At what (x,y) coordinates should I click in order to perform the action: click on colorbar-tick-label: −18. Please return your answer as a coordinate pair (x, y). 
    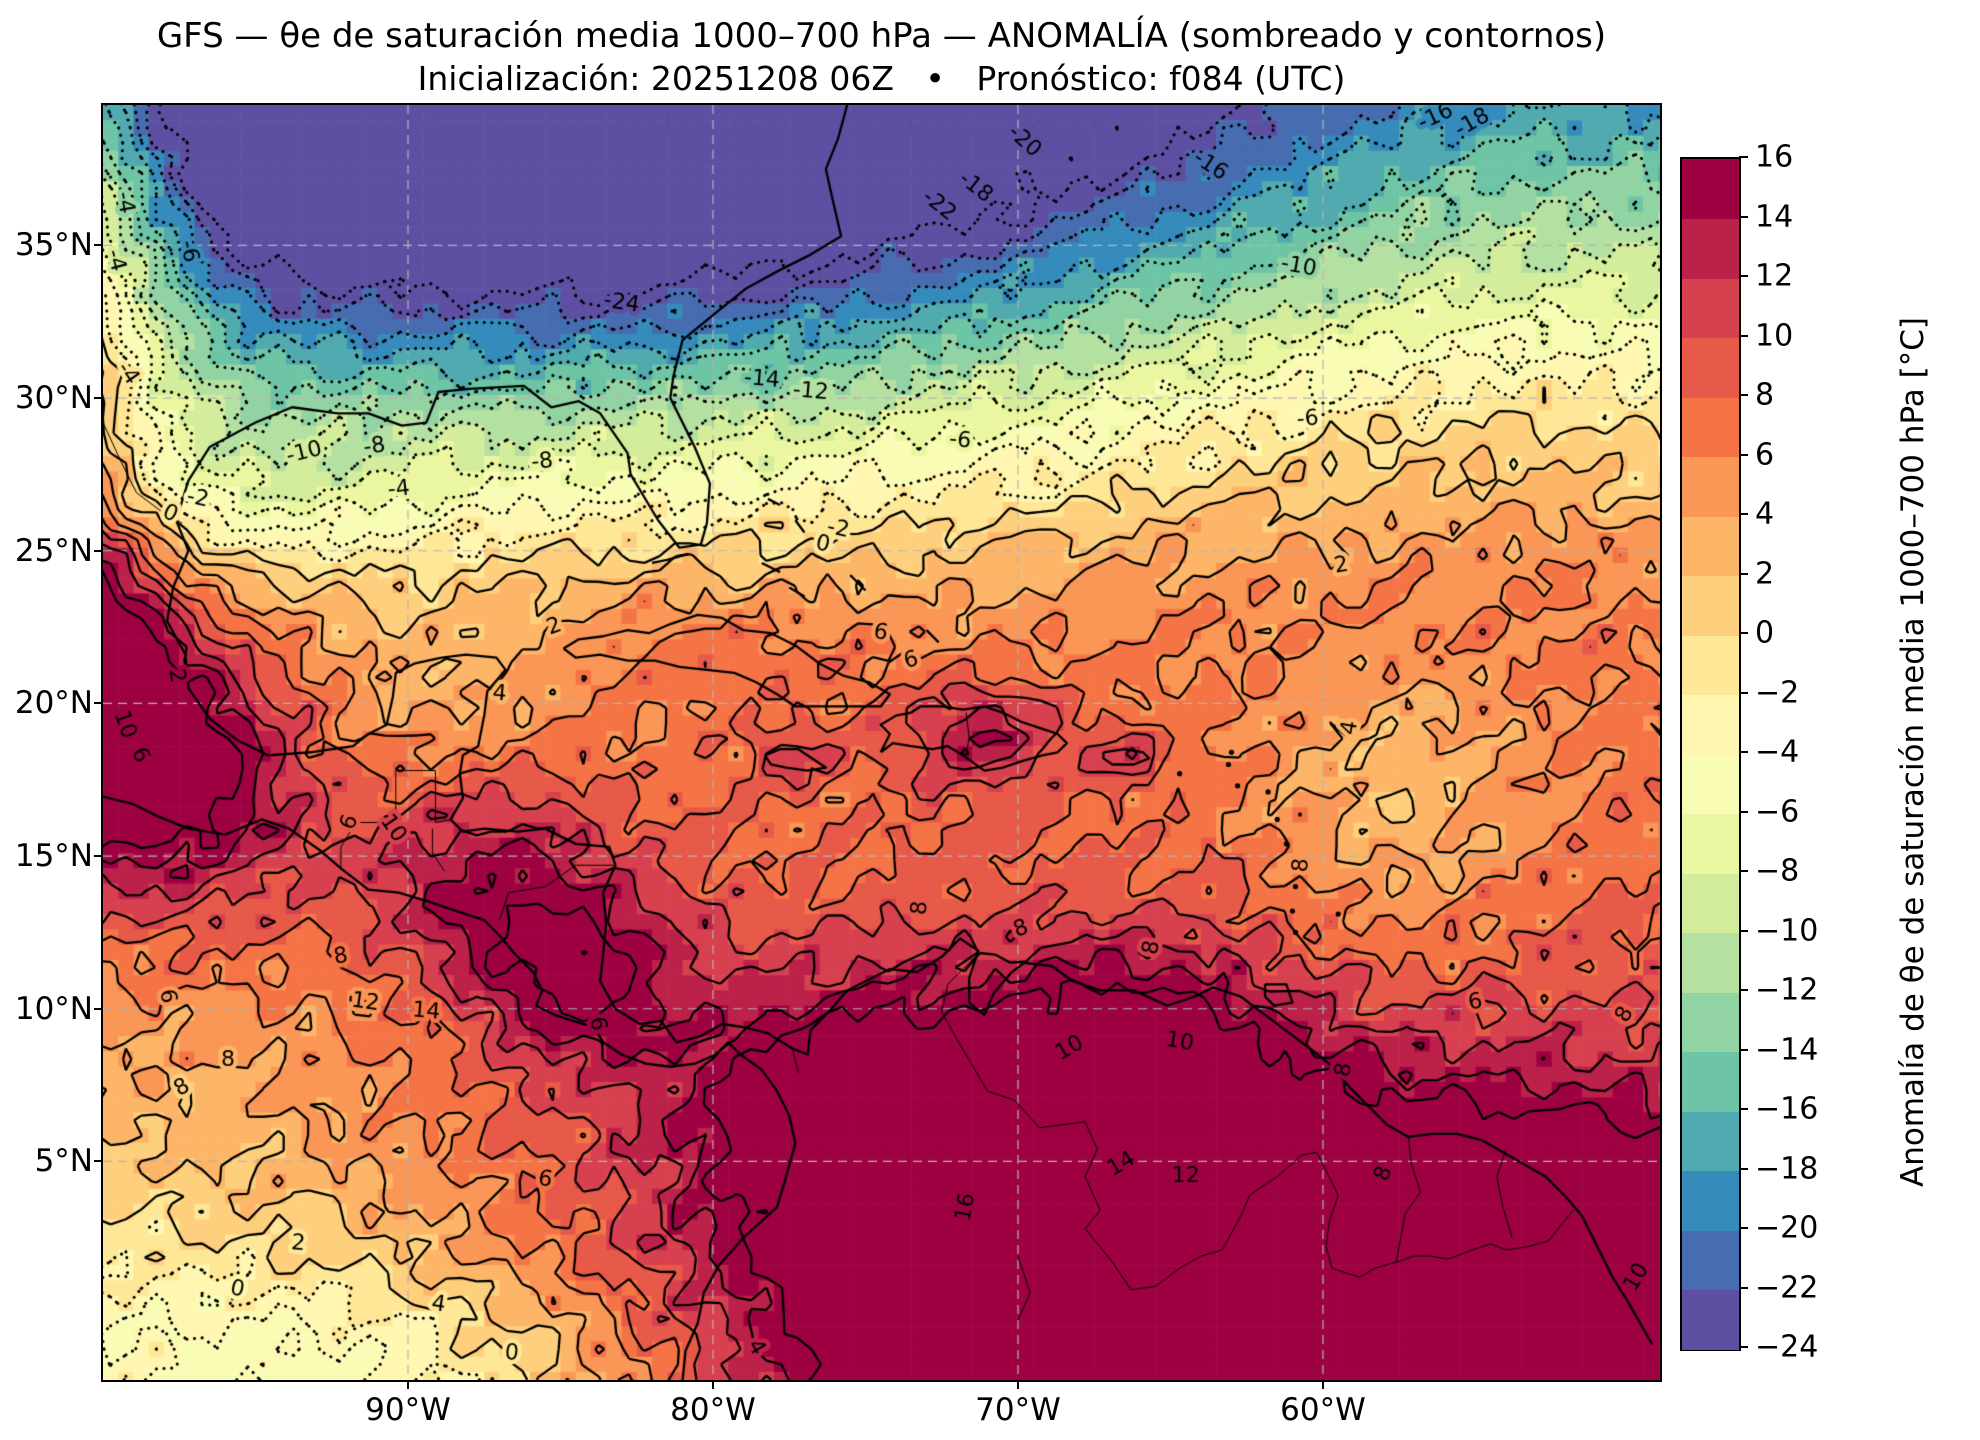
    Looking at the image, I should click on (1787, 1168).